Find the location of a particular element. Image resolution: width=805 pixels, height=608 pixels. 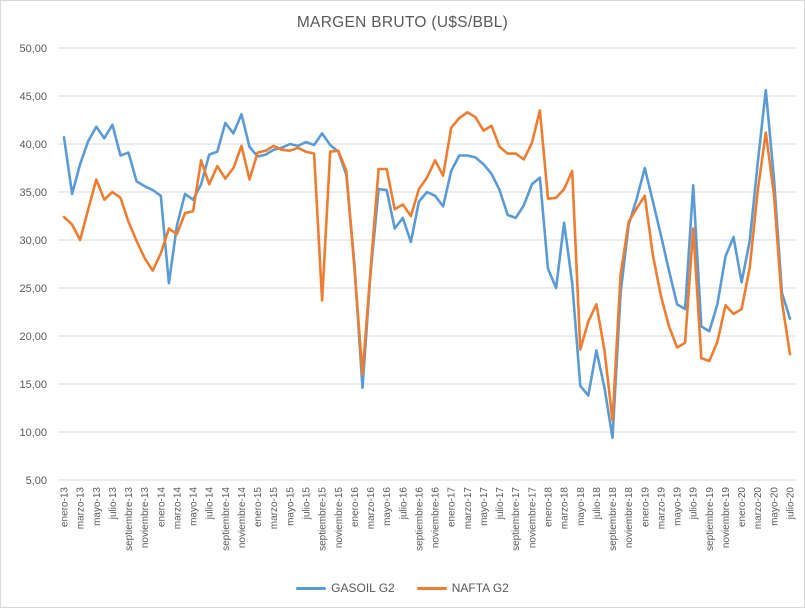

x-tick-label: marzo-13 is located at coordinates (81, 508).